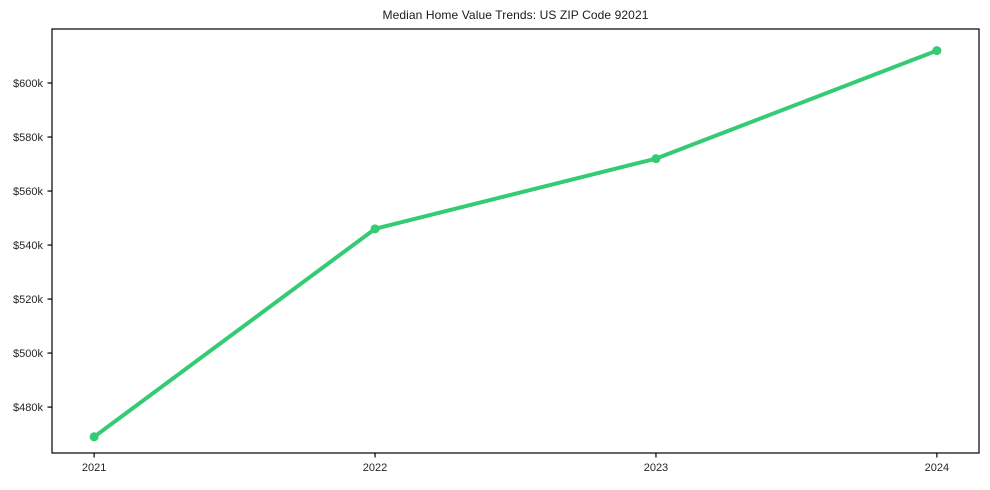  What do you see at coordinates (94, 437) in the screenshot?
I see `data-point-2021` at bounding box center [94, 437].